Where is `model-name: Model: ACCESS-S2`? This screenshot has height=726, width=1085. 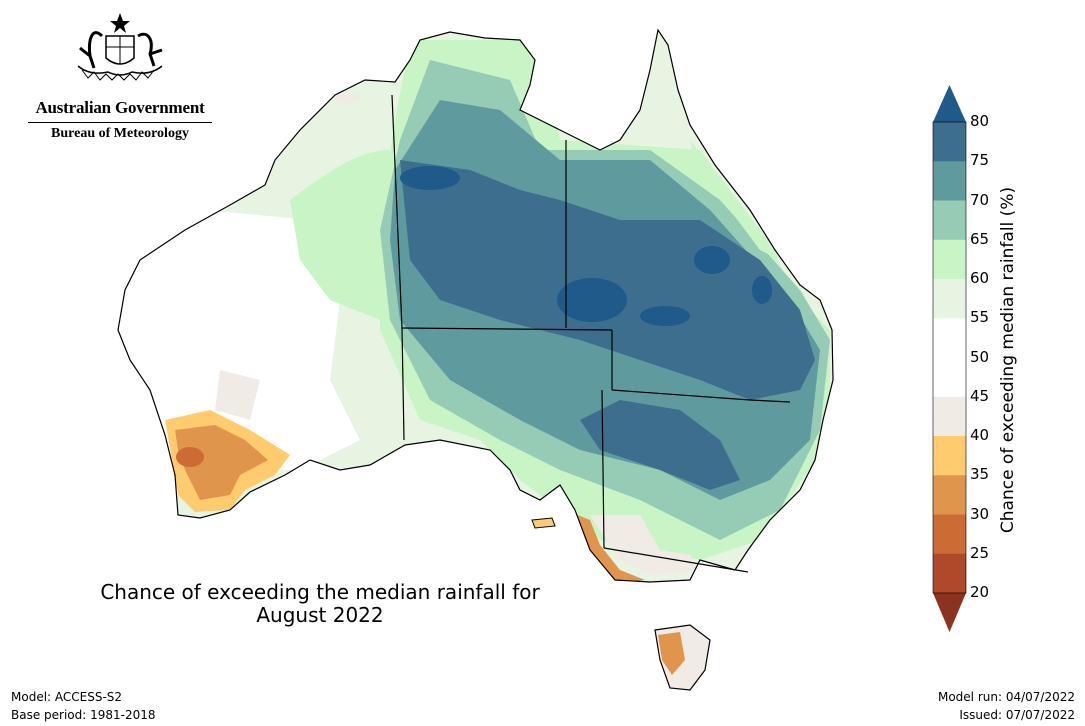
model-name: Model: ACCESS-S2 is located at coordinates (67, 697).